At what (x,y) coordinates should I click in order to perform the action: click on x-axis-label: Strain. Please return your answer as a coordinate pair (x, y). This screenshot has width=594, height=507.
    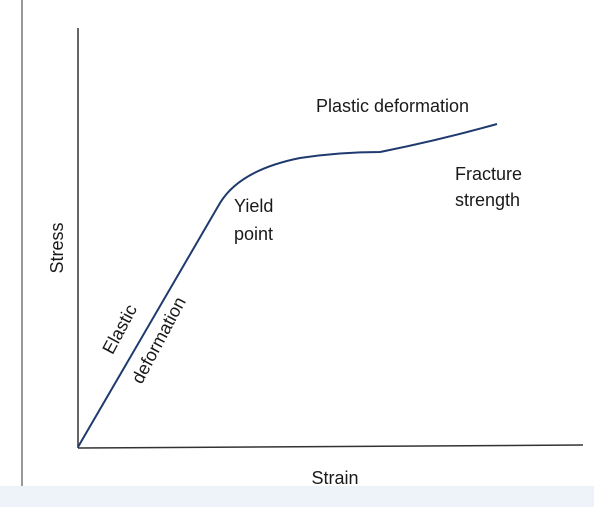
    Looking at the image, I should click on (334, 478).